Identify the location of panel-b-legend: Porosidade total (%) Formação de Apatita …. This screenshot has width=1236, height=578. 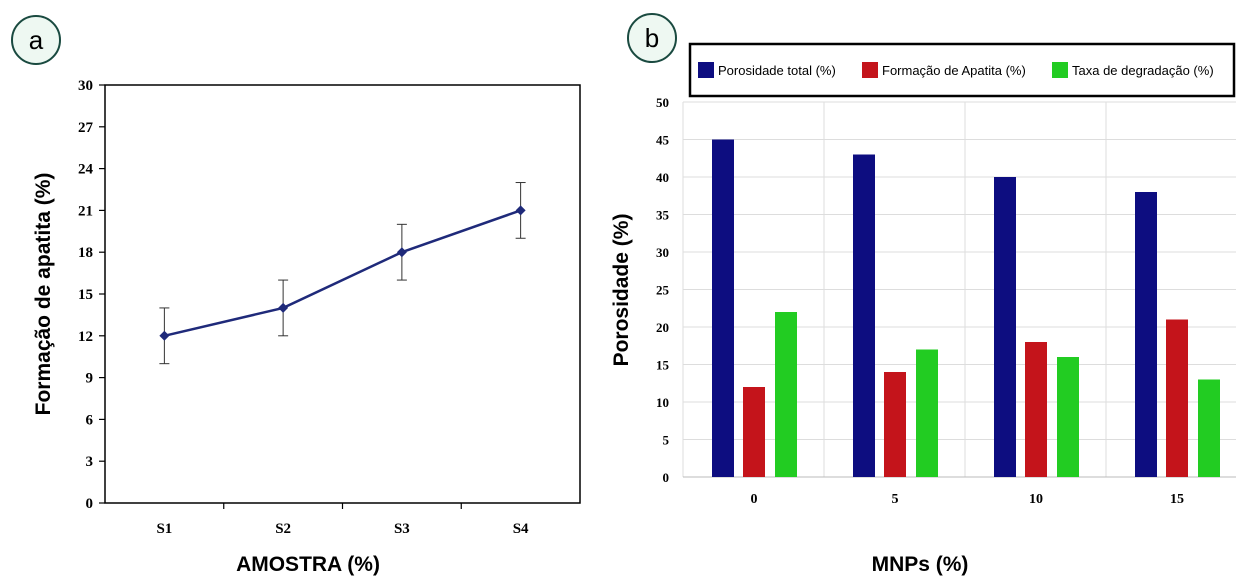
(956, 70).